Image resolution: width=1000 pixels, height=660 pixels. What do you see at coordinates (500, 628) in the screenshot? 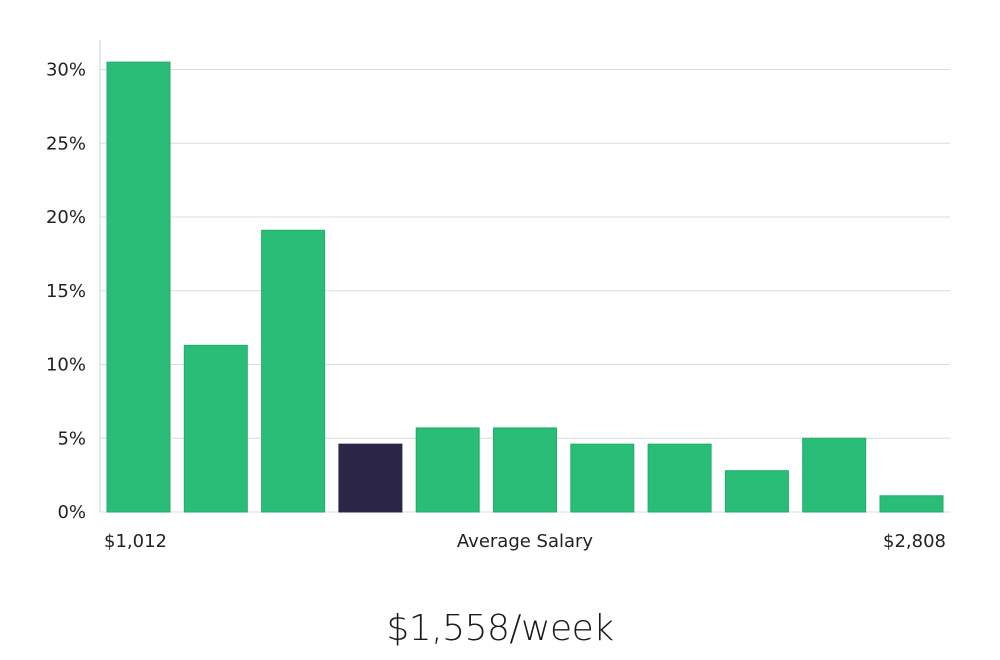
I see `average-salary-value: $1,558/week` at bounding box center [500, 628].